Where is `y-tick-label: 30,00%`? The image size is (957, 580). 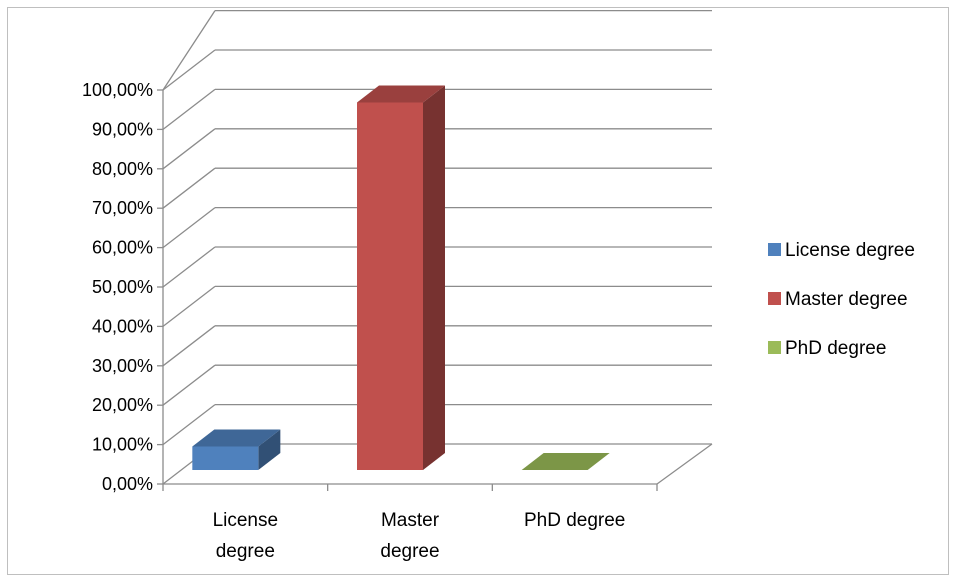 y-tick-label: 30,00% is located at coordinates (122, 366).